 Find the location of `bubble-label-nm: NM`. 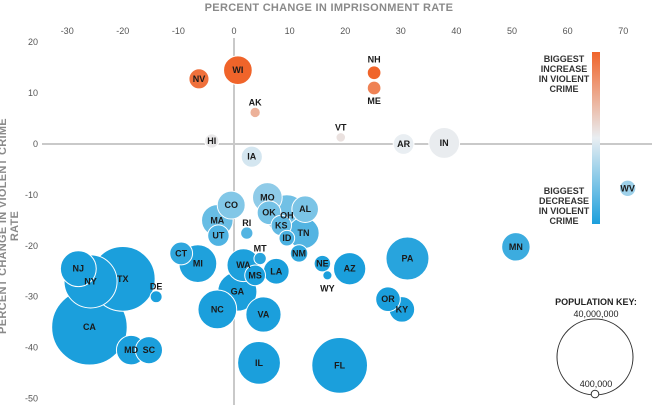

bubble-label-nm: NM is located at coordinates (299, 253).